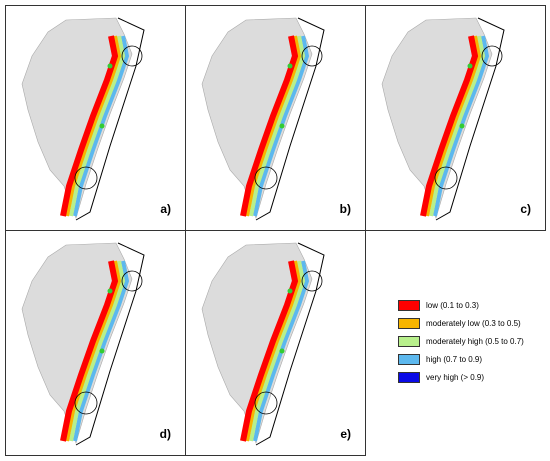 This screenshot has width=550, height=461. Describe the element at coordinates (165, 209) in the screenshot. I see `panel-label: a)` at that location.